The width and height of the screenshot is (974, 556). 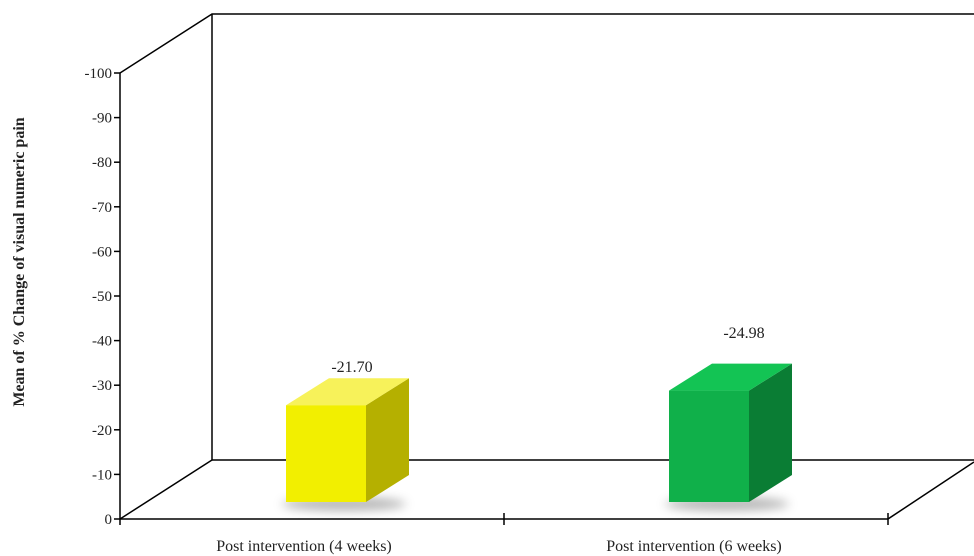 I want to click on y-axis-ticks: 0 -10 -20 -30 -40 -50 -60 -70 -80 -90 -100, so click(x=102, y=297).